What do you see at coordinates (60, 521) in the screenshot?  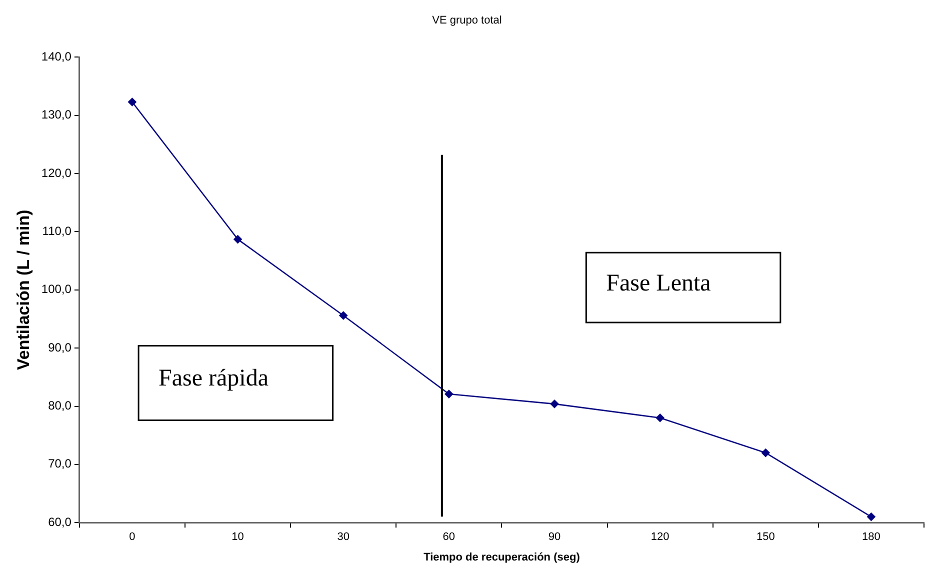 I see `y-tick-label: 60,0` at bounding box center [60, 521].